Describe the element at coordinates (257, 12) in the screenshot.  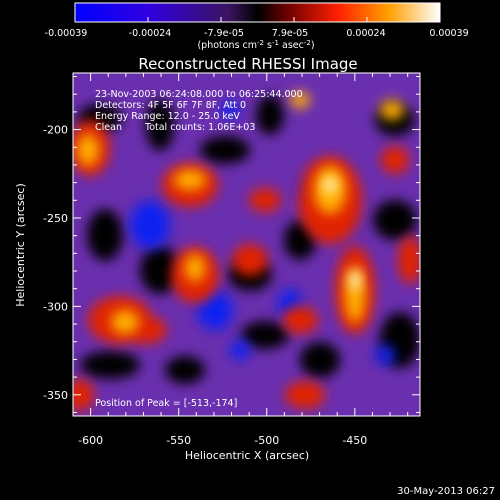
I see `colorbar` at that location.